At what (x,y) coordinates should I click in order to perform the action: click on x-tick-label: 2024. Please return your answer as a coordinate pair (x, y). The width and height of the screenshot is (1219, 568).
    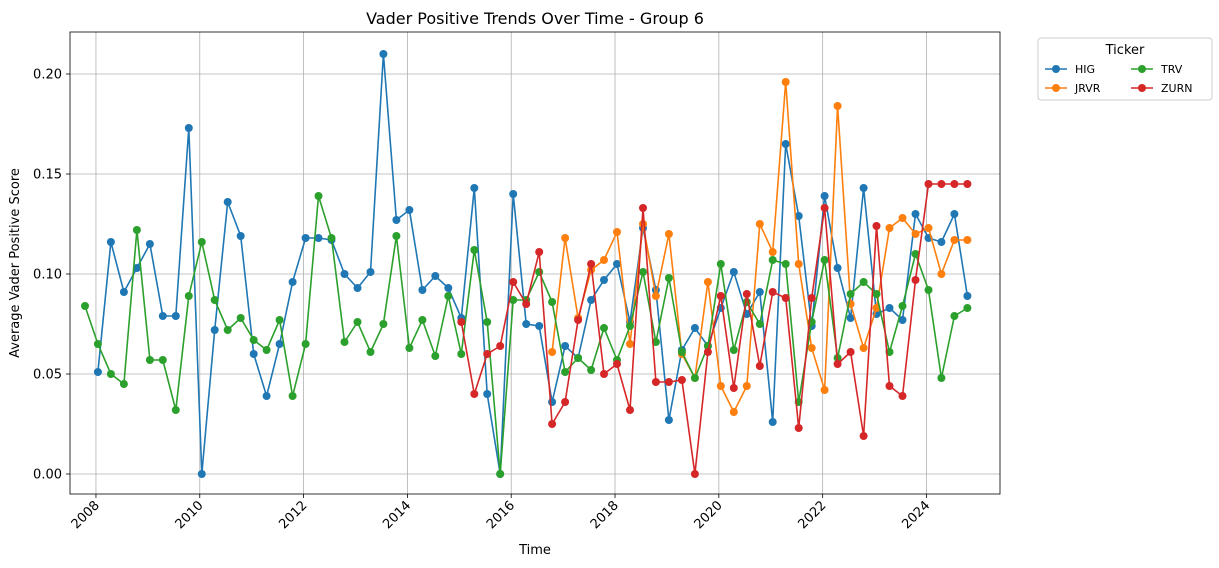
    Looking at the image, I should click on (916, 515).